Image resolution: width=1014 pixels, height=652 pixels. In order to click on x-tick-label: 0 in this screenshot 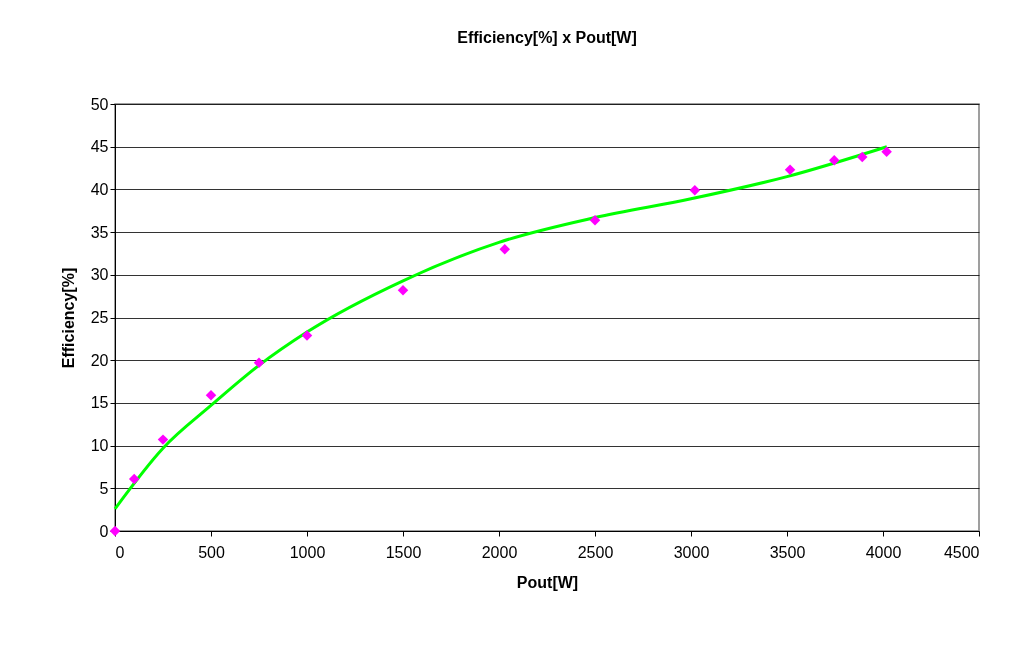, I will do `click(120, 552)`.